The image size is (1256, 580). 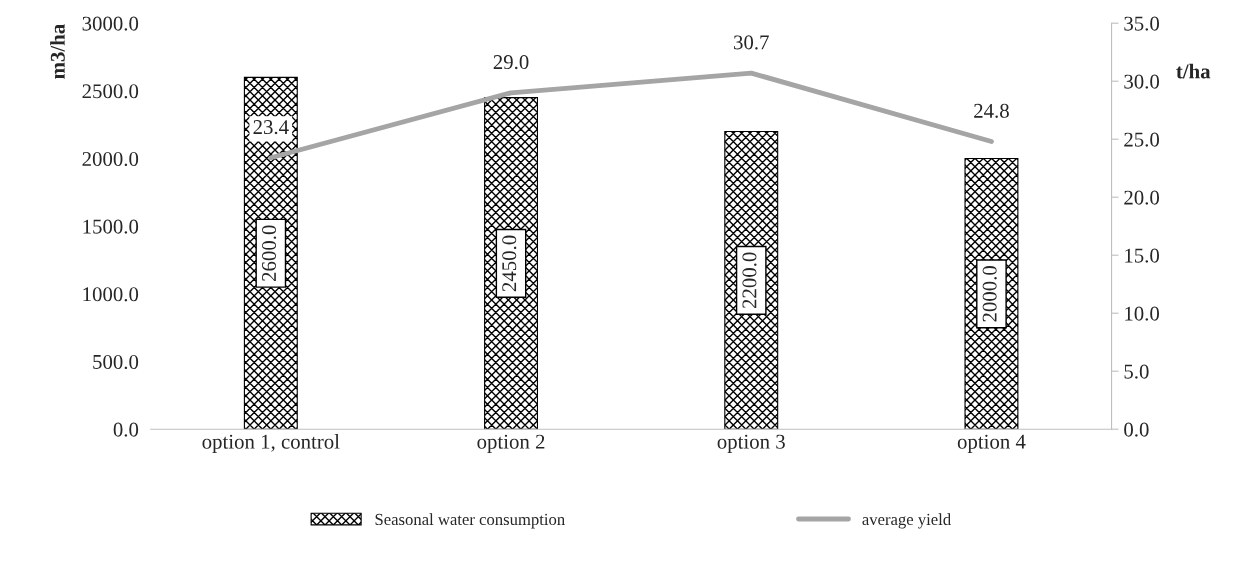 What do you see at coordinates (511, 62) in the screenshot?
I see `data-label: 29.0` at bounding box center [511, 62].